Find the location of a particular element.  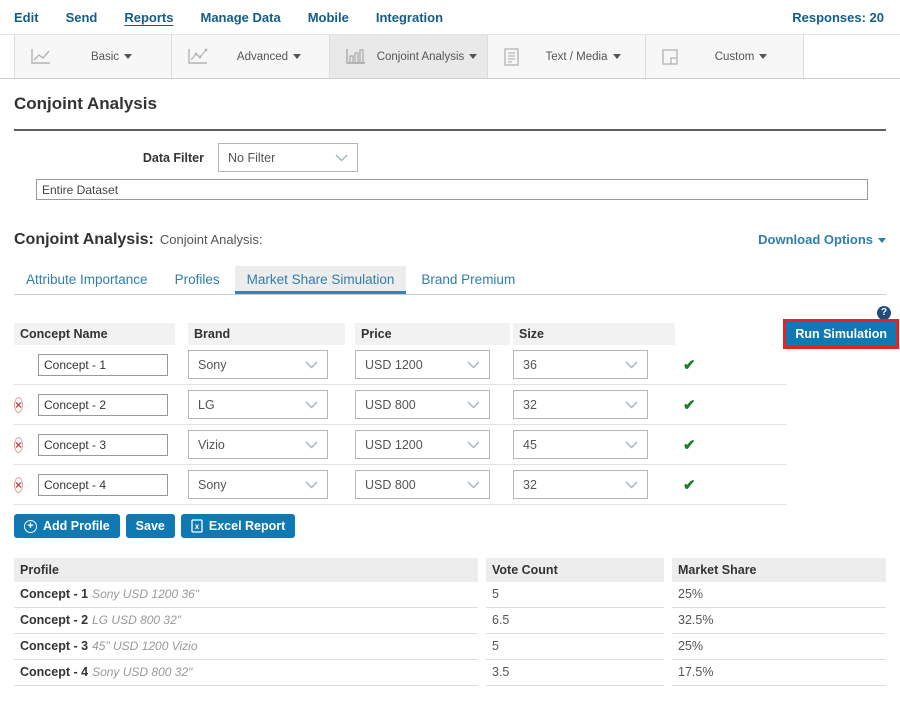

nav-send: Send is located at coordinates (81, 17).